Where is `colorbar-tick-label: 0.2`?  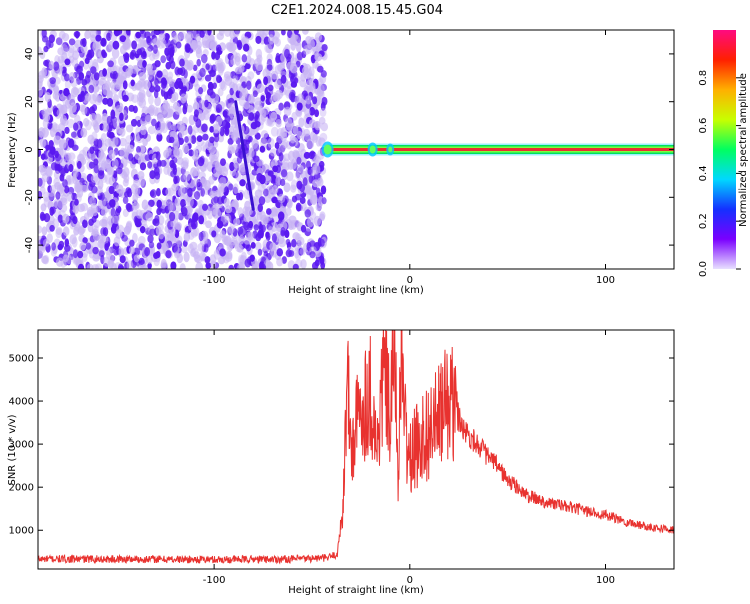 colorbar-tick-label: 0.2 is located at coordinates (703, 221).